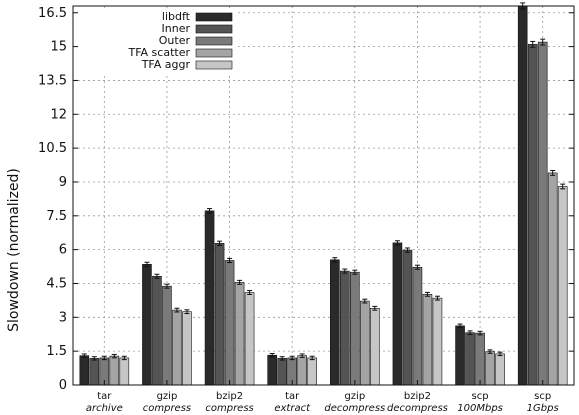 Image resolution: width=579 pixels, height=415 pixels. What do you see at coordinates (480, 408) in the screenshot?
I see `x-tick-sublabel: 100Mbps` at bounding box center [480, 408].